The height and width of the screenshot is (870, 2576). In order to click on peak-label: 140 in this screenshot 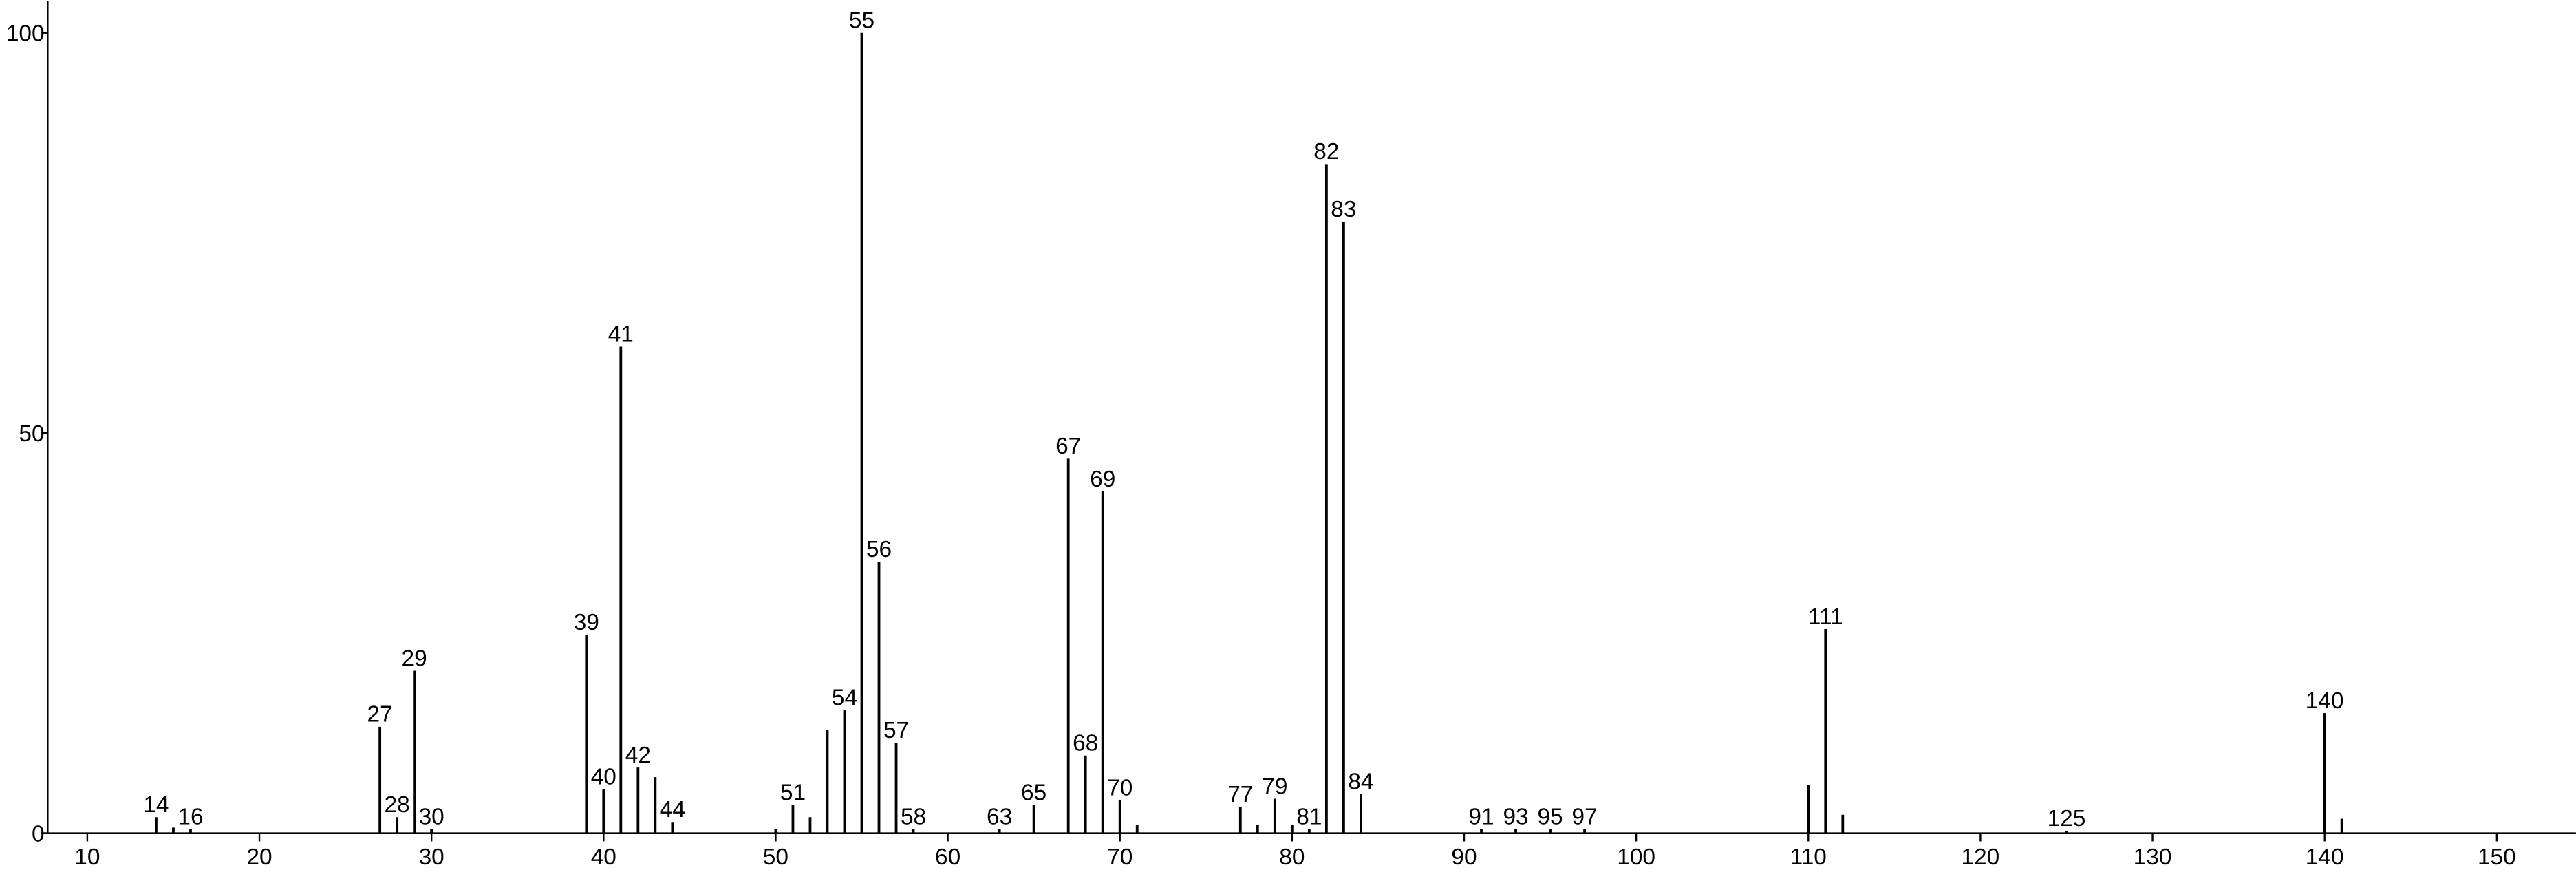, I will do `click(2325, 701)`.